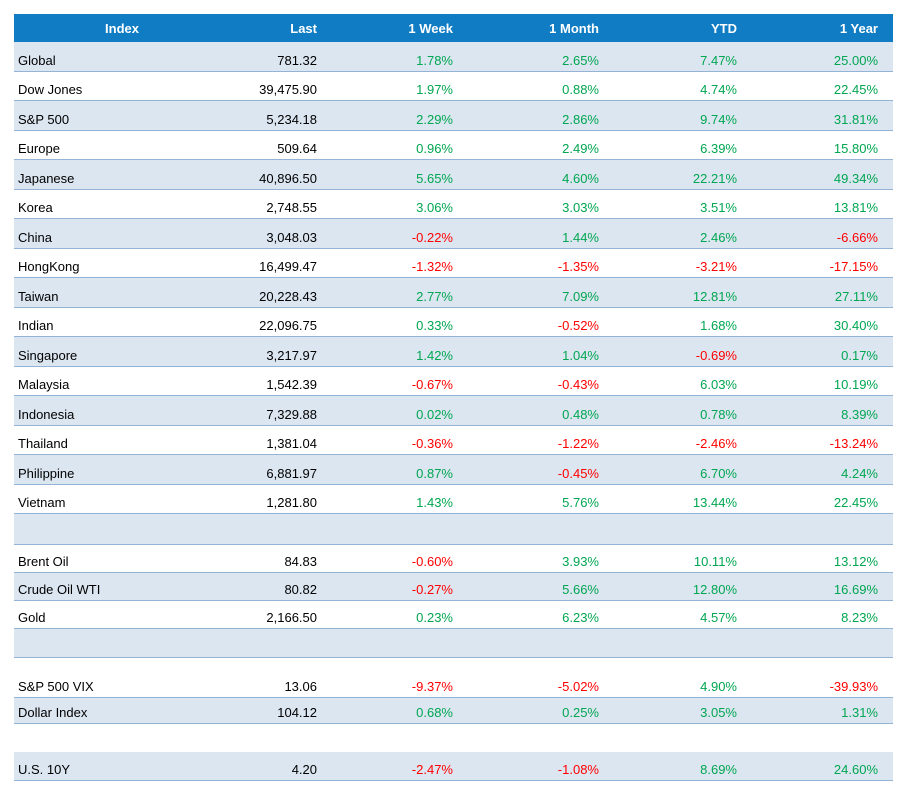  What do you see at coordinates (857, 237) in the screenshot?
I see `change-1year: -6.66%` at bounding box center [857, 237].